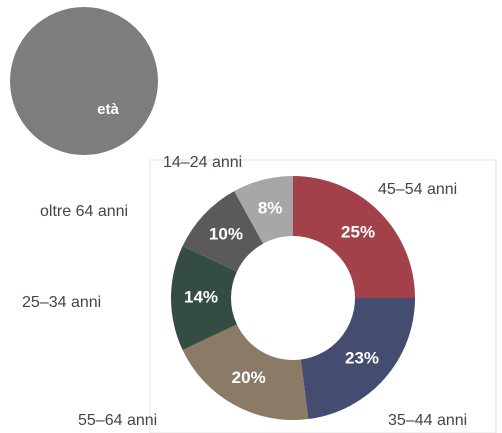 This screenshot has width=502, height=433. Describe the element at coordinates (270, 207) in the screenshot. I see `value-label: 8%` at that location.